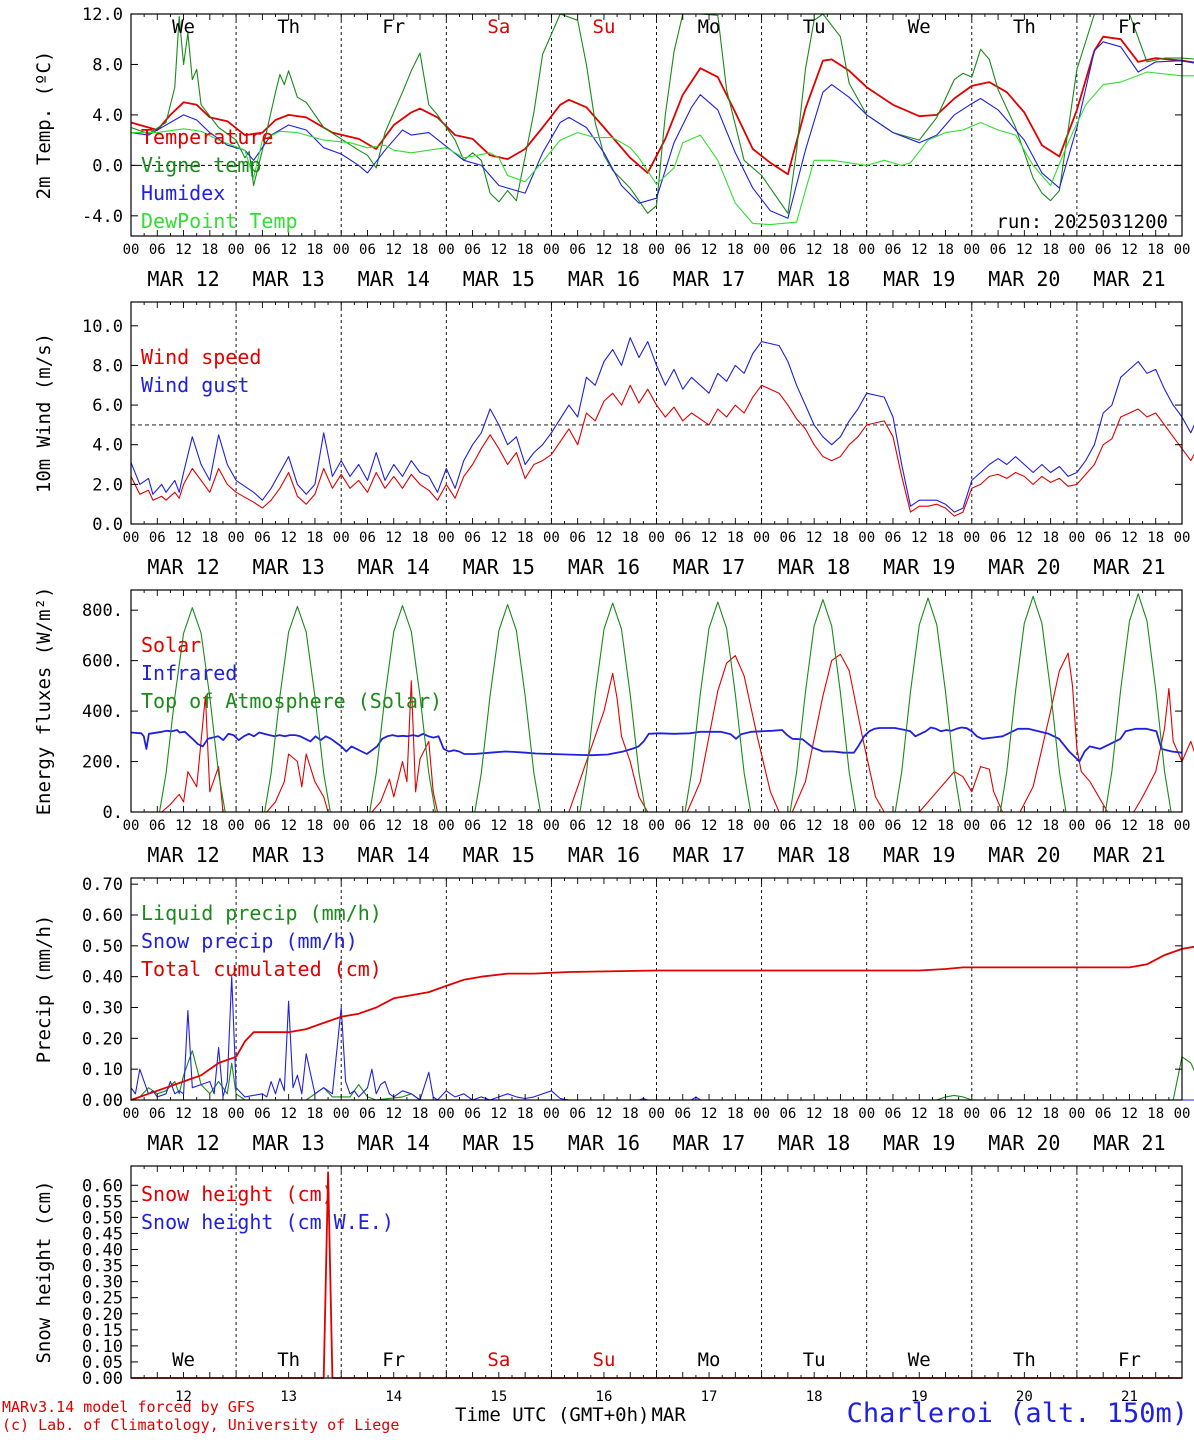  Describe the element at coordinates (107, 446) in the screenshot. I see `y-tick-label: 4.0` at that location.